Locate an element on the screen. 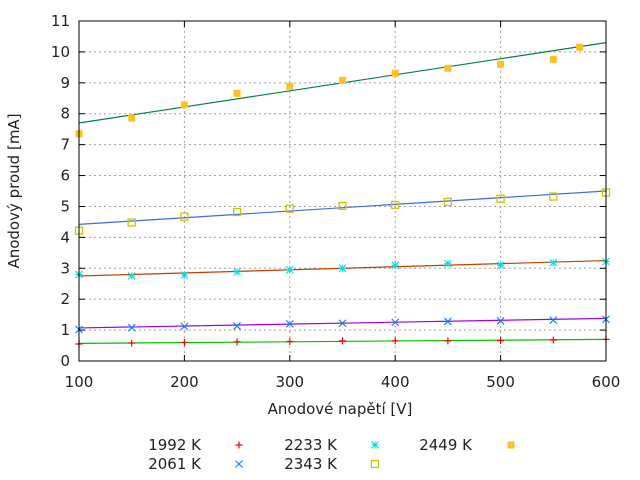 This screenshot has width=640, height=480. y-tick-label: 6 is located at coordinates (65, 176).